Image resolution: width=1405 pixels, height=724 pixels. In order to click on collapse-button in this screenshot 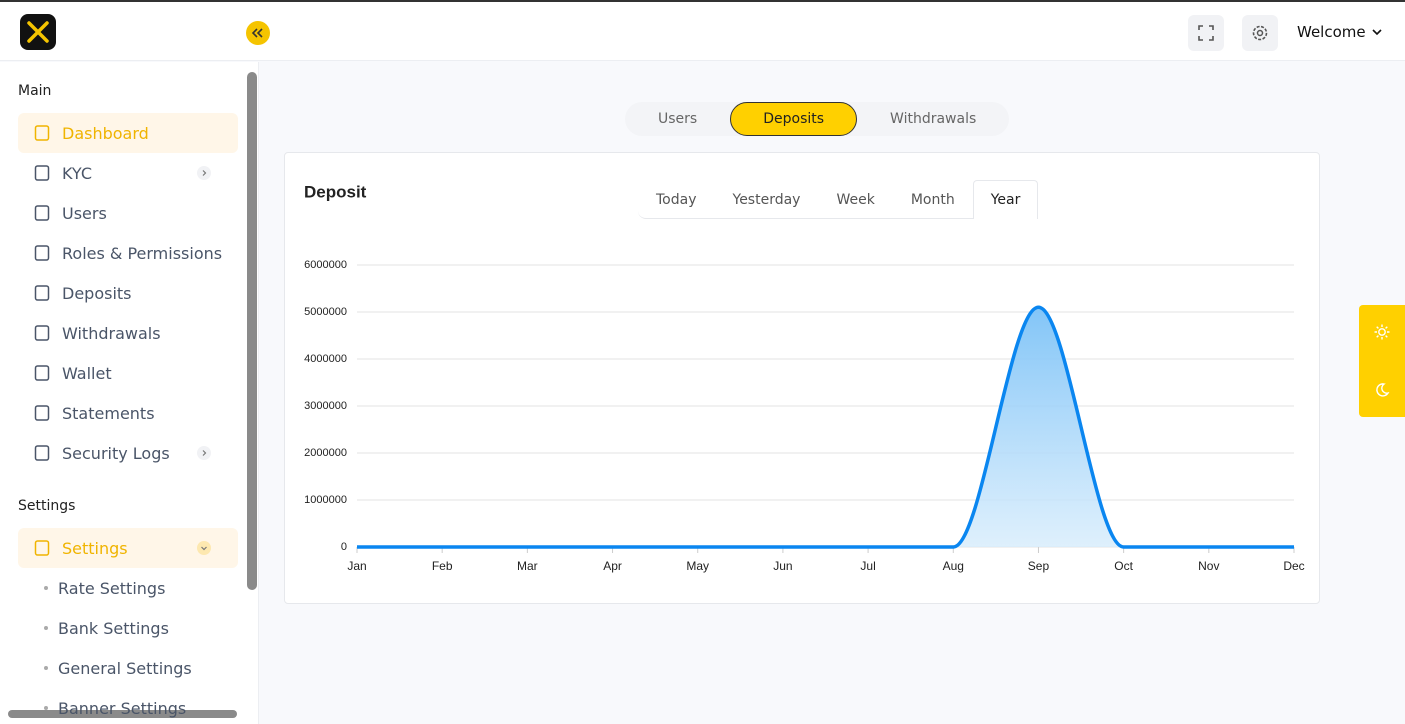, I will do `click(258, 33)`.